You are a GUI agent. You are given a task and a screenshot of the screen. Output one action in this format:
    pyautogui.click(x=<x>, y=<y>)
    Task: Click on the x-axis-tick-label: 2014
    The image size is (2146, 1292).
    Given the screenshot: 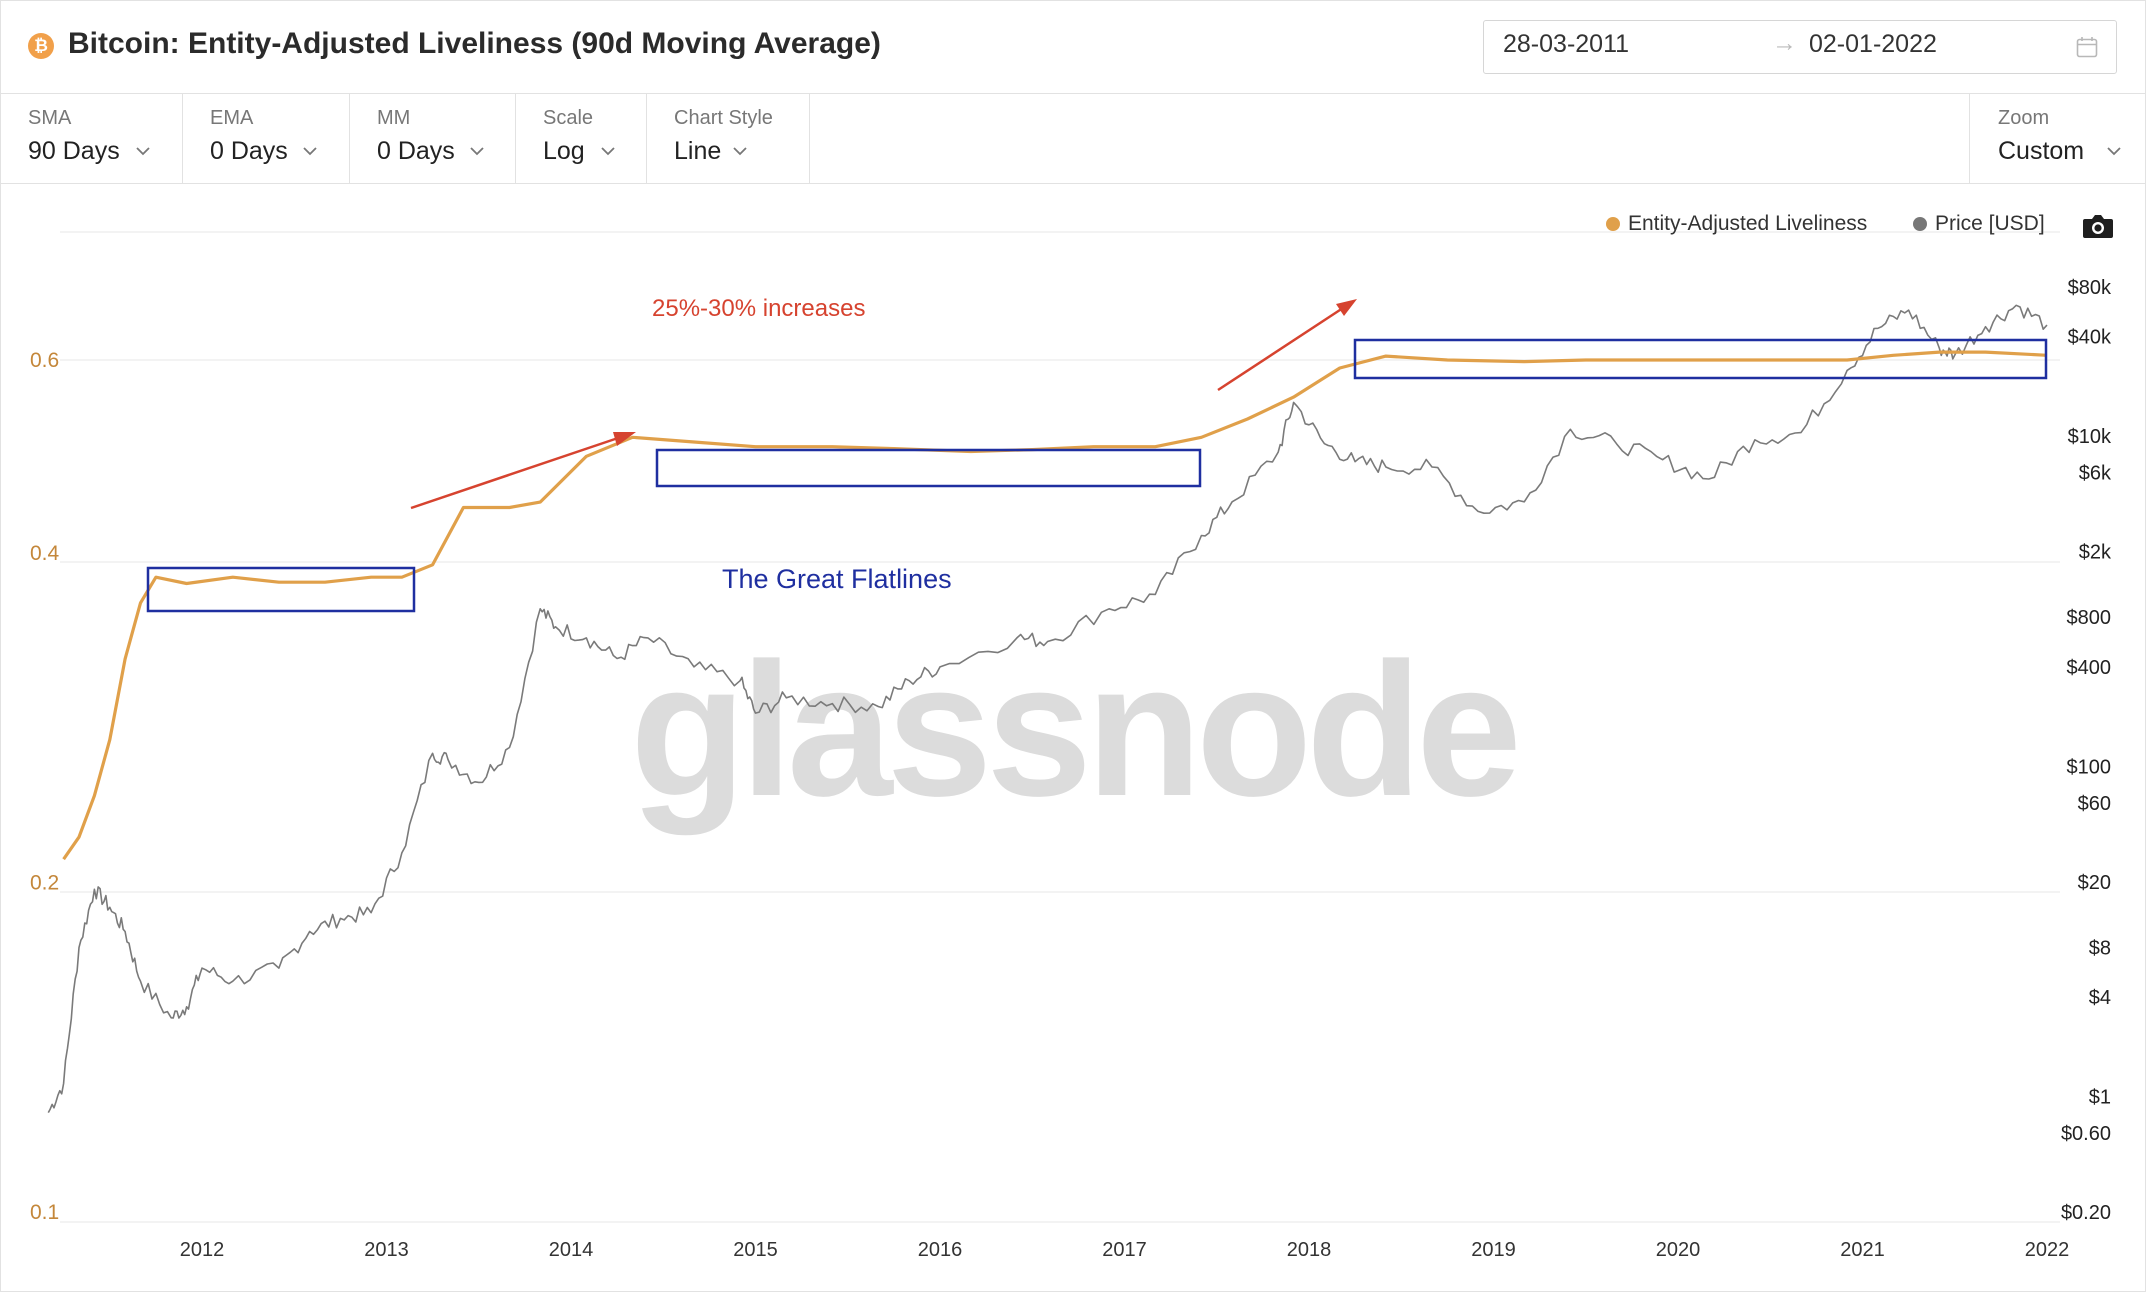 What is the action you would take?
    pyautogui.click(x=571, y=1250)
    